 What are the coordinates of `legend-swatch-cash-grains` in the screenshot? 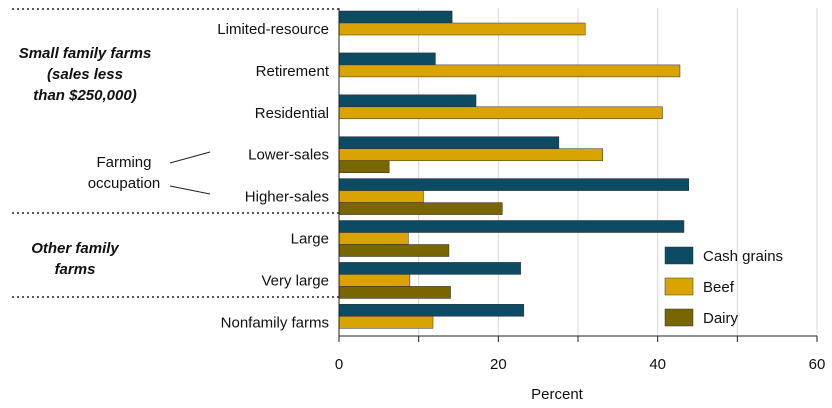 It's located at (679, 255).